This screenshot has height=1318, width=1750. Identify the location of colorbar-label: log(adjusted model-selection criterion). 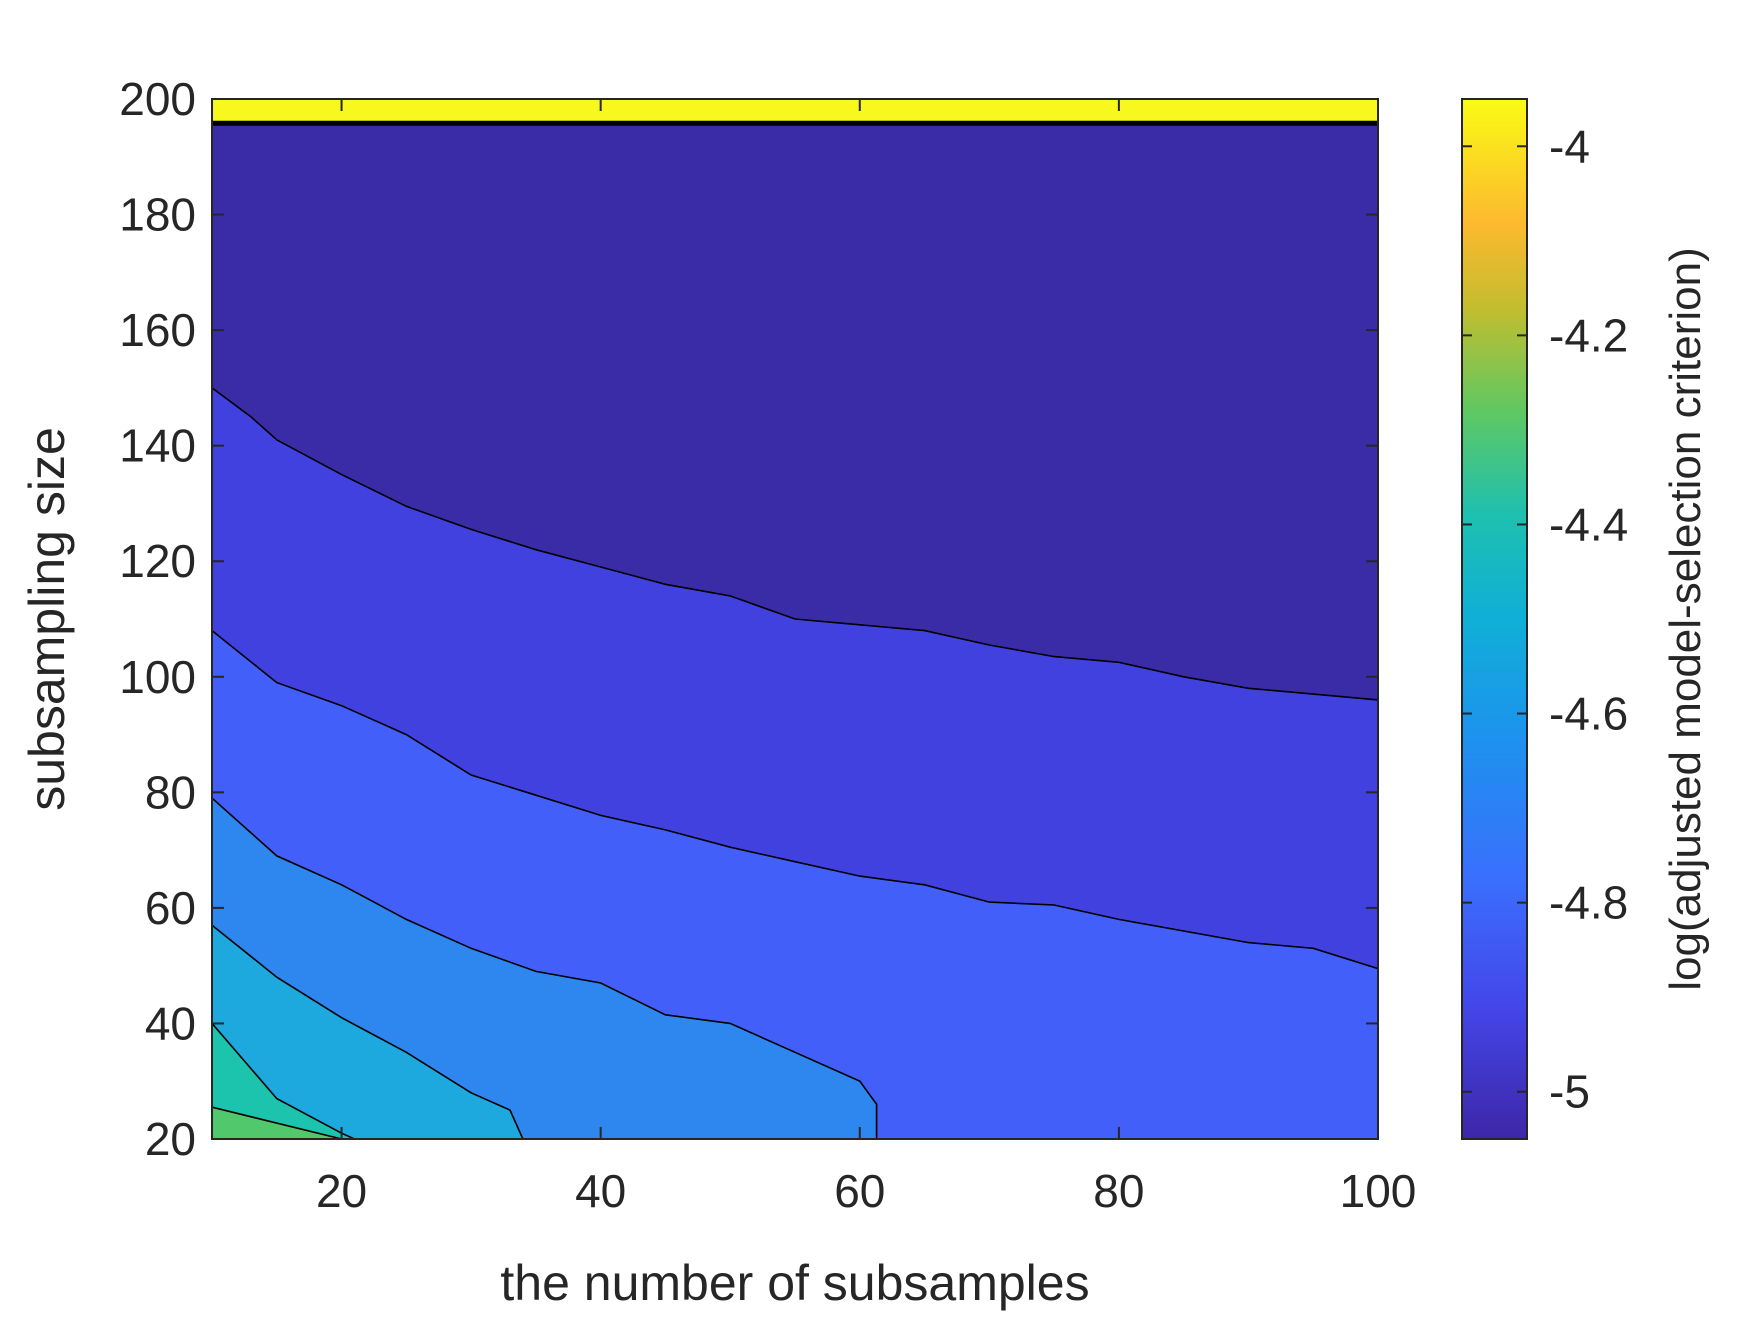
(1685, 618).